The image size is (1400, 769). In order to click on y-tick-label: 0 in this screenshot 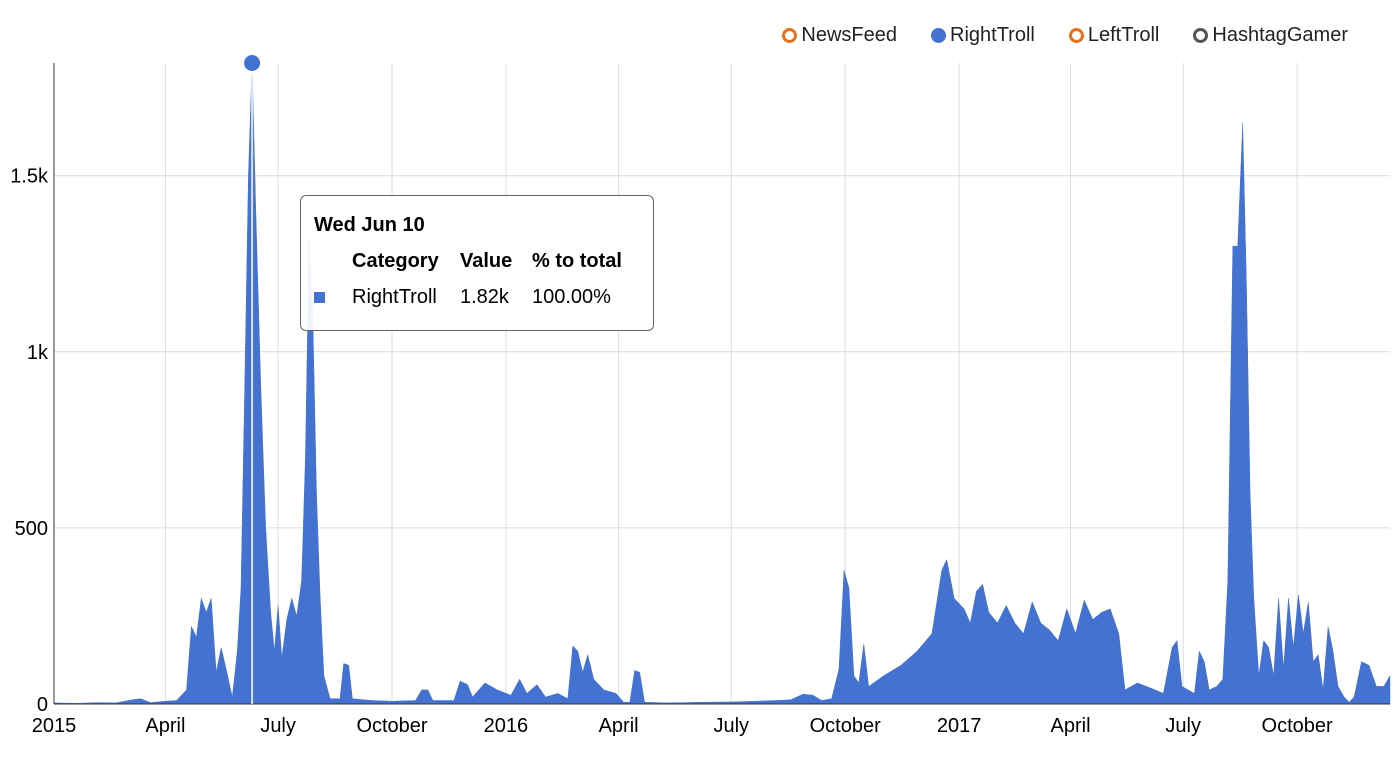, I will do `click(42, 705)`.